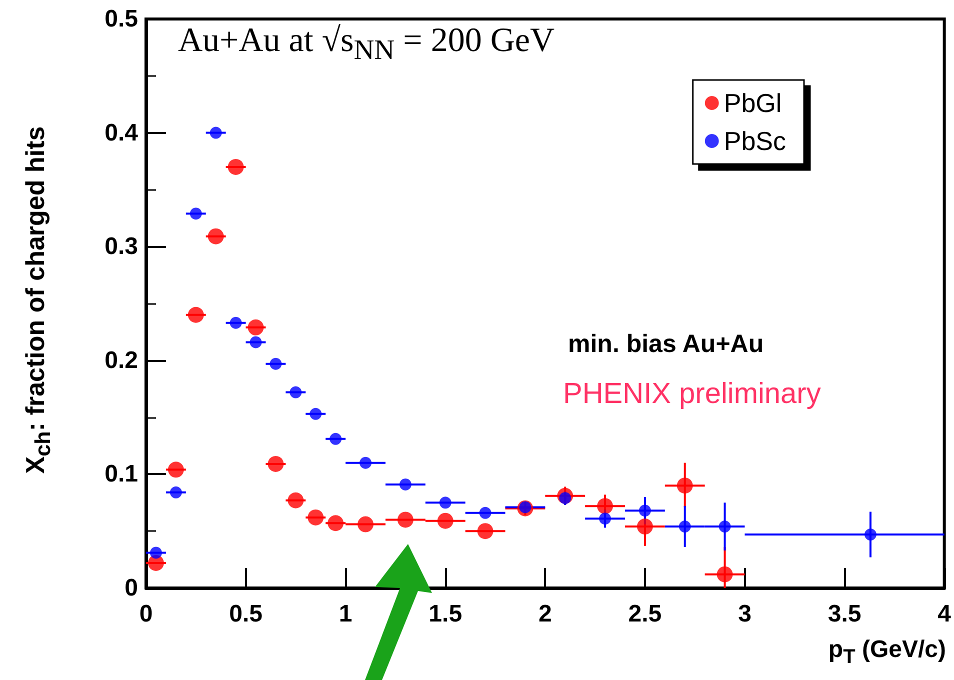 The width and height of the screenshot is (954, 680). What do you see at coordinates (121, 246) in the screenshot?
I see `y-tick-label: 0.3` at bounding box center [121, 246].